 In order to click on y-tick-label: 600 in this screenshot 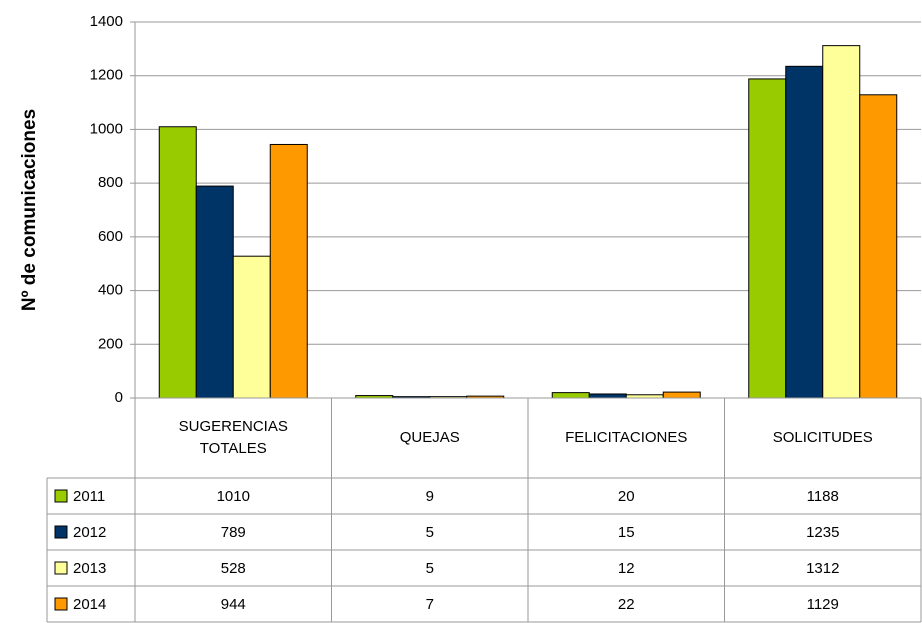, I will do `click(110, 236)`.